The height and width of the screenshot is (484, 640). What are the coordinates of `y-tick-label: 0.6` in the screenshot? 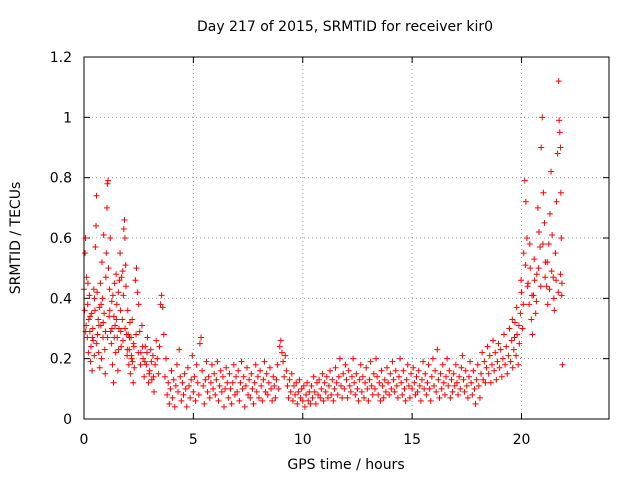 It's located at (61, 239).